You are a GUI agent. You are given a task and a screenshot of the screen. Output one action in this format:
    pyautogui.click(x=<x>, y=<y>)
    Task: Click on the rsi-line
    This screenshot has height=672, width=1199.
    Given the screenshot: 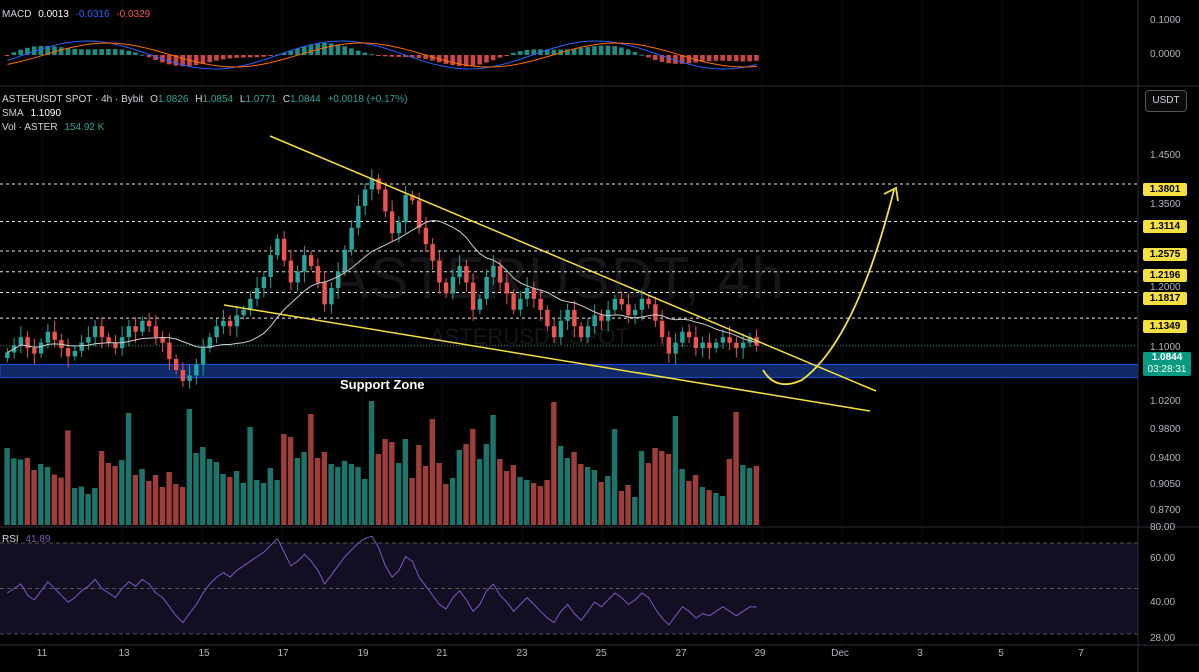 What is the action you would take?
    pyautogui.click(x=382, y=580)
    